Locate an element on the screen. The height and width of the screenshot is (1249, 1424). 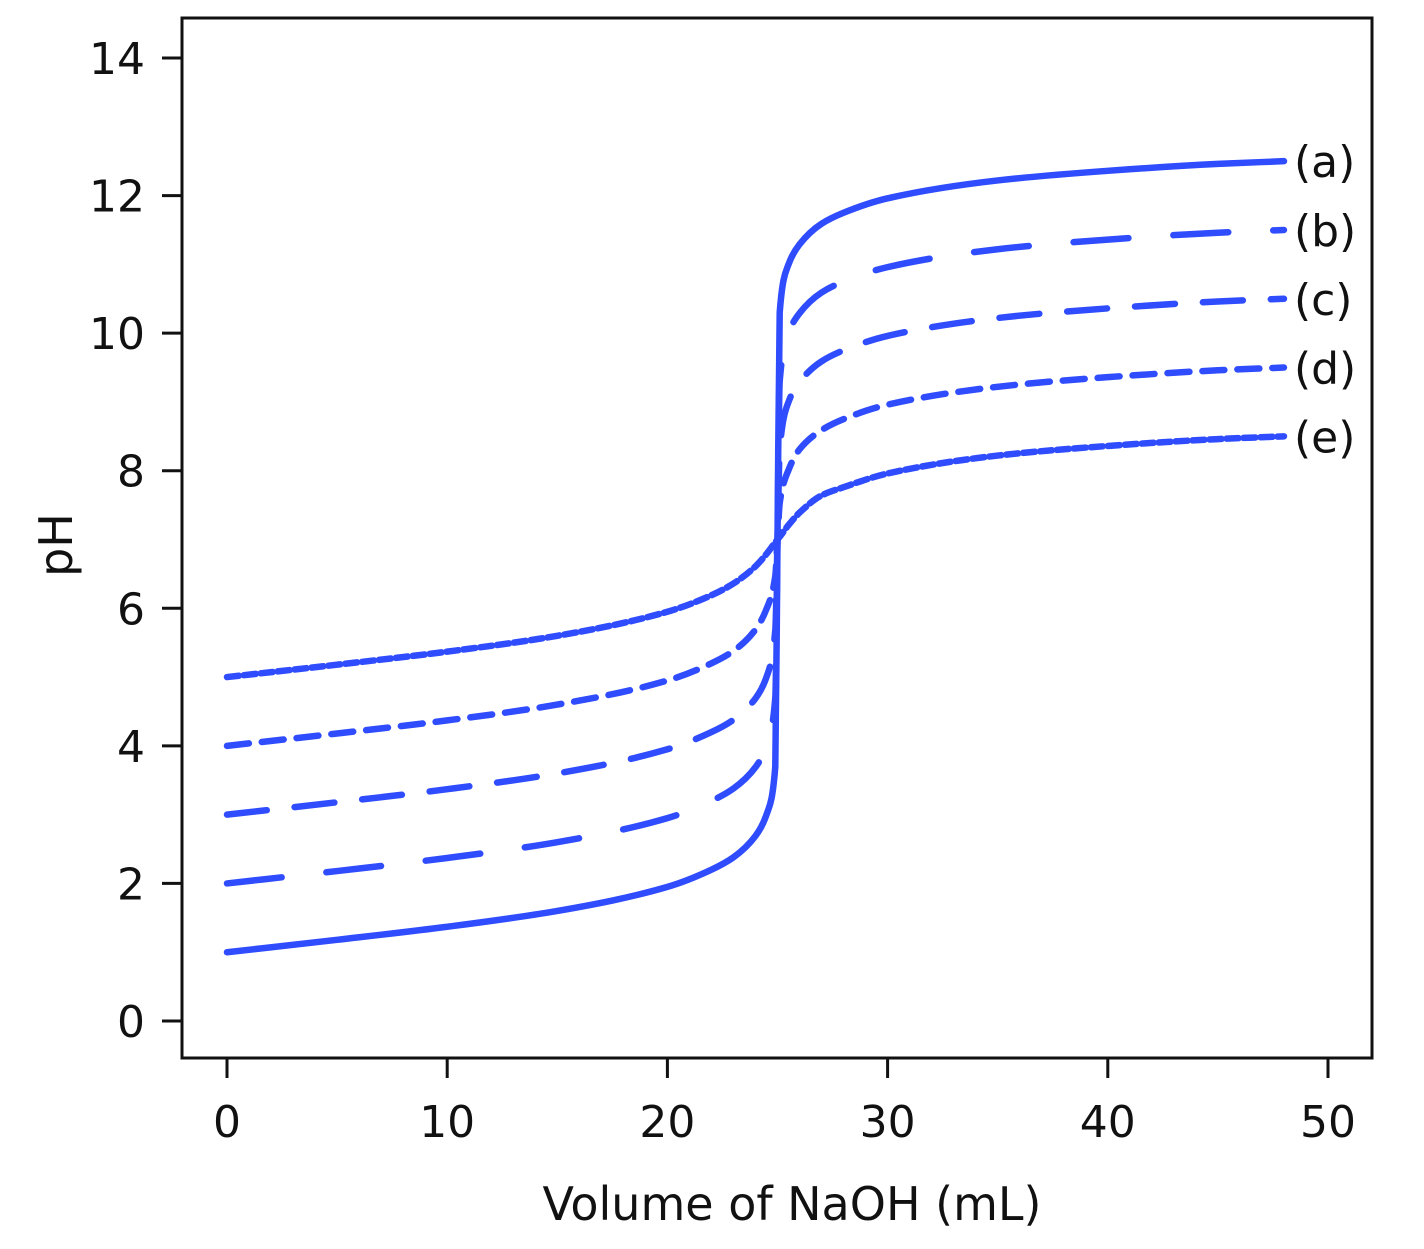
series-label: (c) is located at coordinates (1323, 300).